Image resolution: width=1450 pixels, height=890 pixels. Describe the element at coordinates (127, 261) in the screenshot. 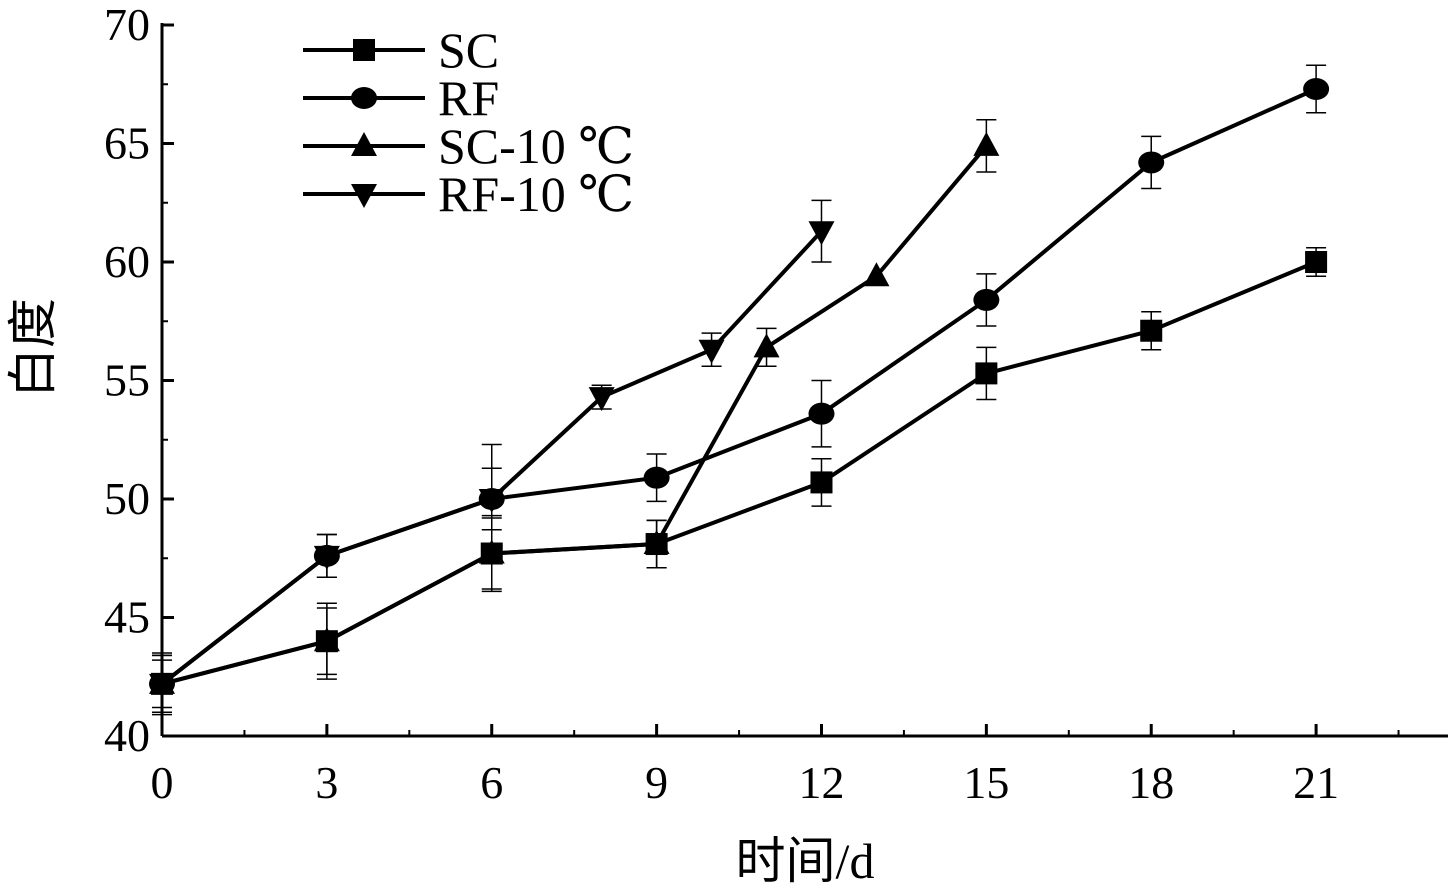

I see `y-tick-label-60: 60` at that location.